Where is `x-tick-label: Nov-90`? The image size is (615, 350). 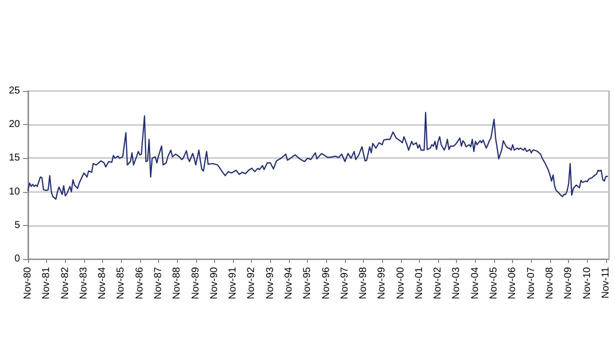
x-tick-label: Nov-90 is located at coordinates (214, 283).